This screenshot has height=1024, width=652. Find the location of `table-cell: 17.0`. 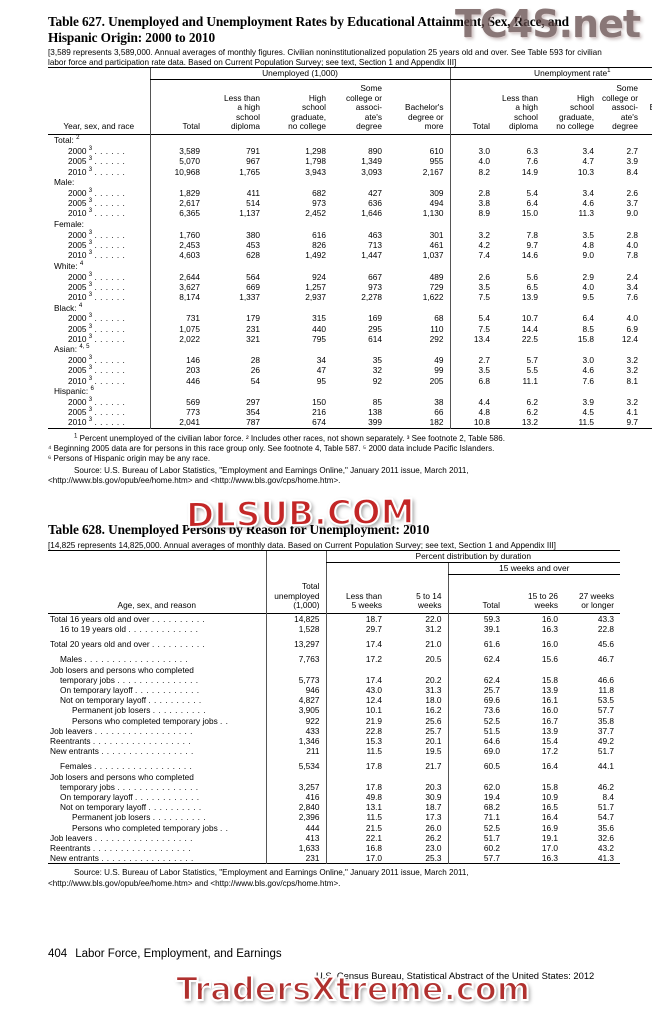

table-cell: 17.0 is located at coordinates (356, 858).